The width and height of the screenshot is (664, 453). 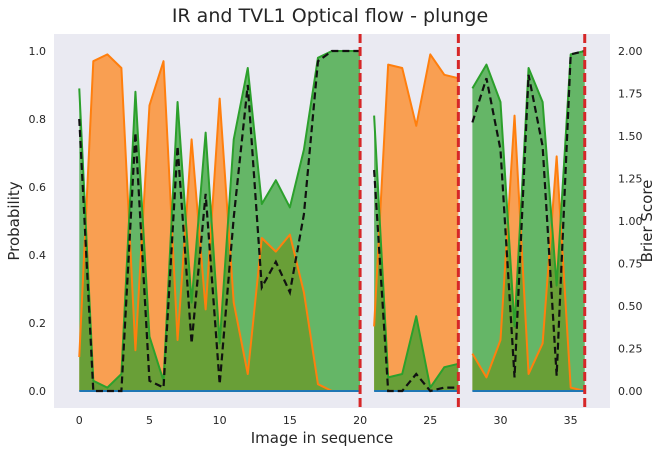 I want to click on y2-tick-label: 1.75, so click(x=630, y=94).